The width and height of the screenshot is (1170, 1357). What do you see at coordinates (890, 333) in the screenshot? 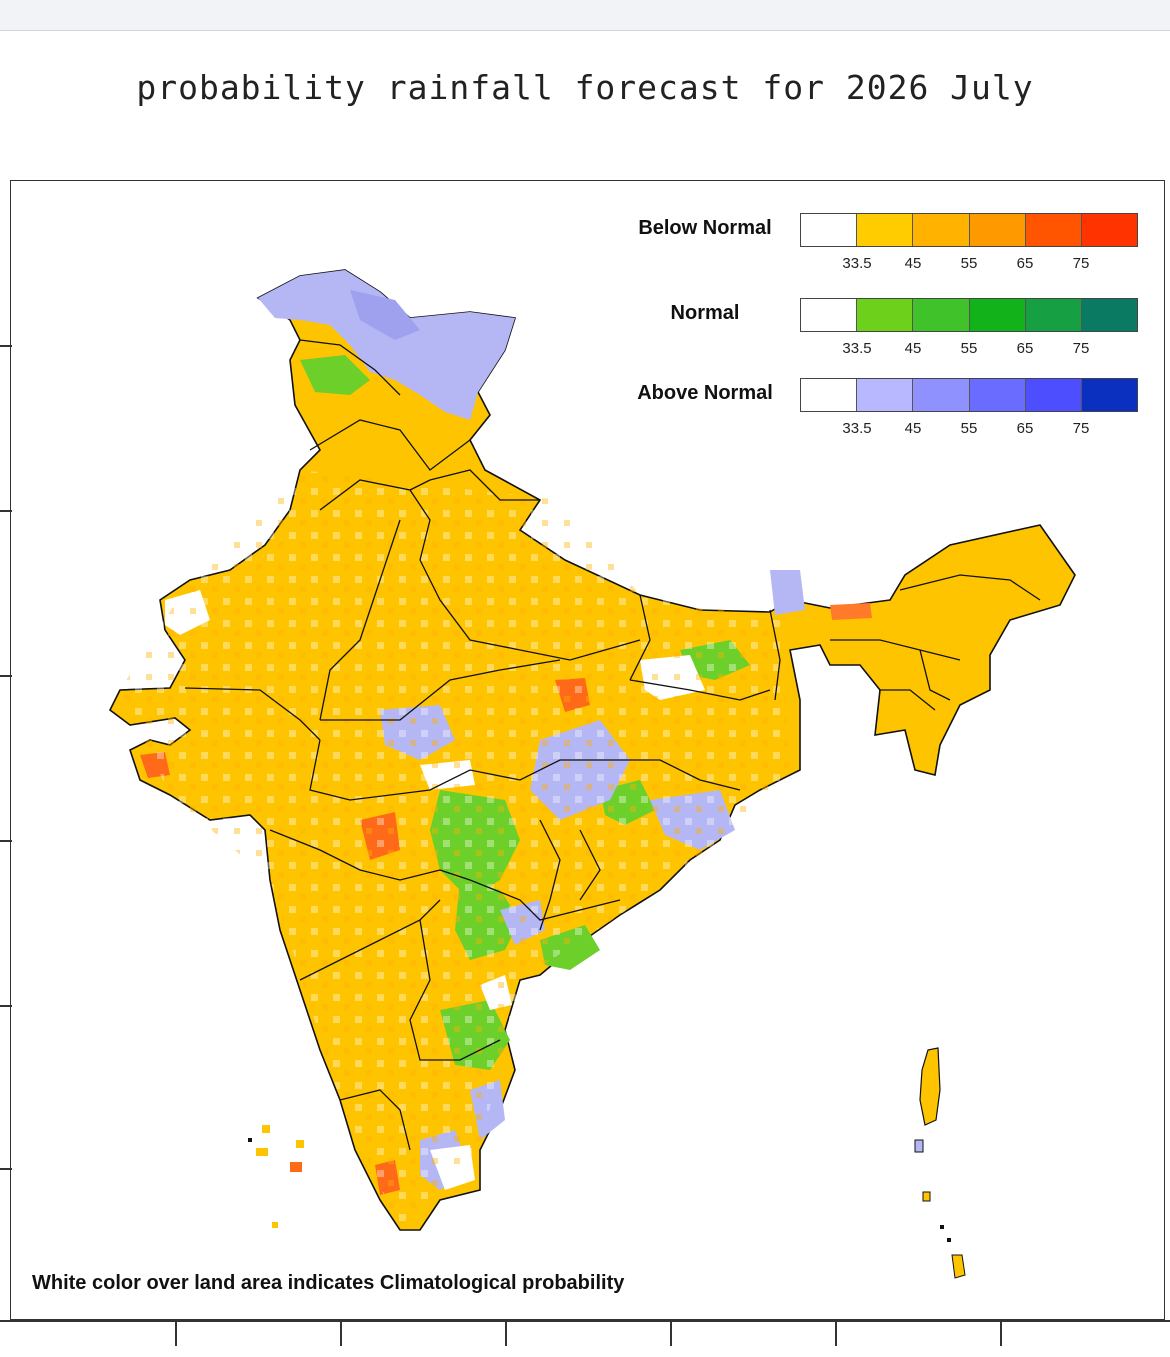
I see `legend-normal: Normal 33.5 45 55 65 75` at bounding box center [890, 333].